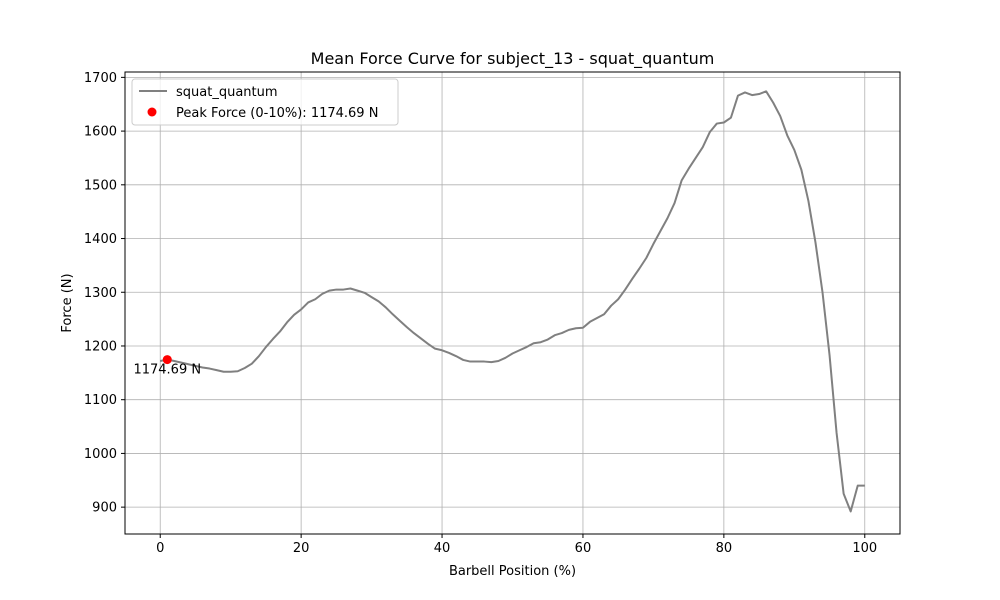 This screenshot has height=600, width=1000. Describe the element at coordinates (100, 132) in the screenshot. I see `y-tick-label: 1600` at that location.